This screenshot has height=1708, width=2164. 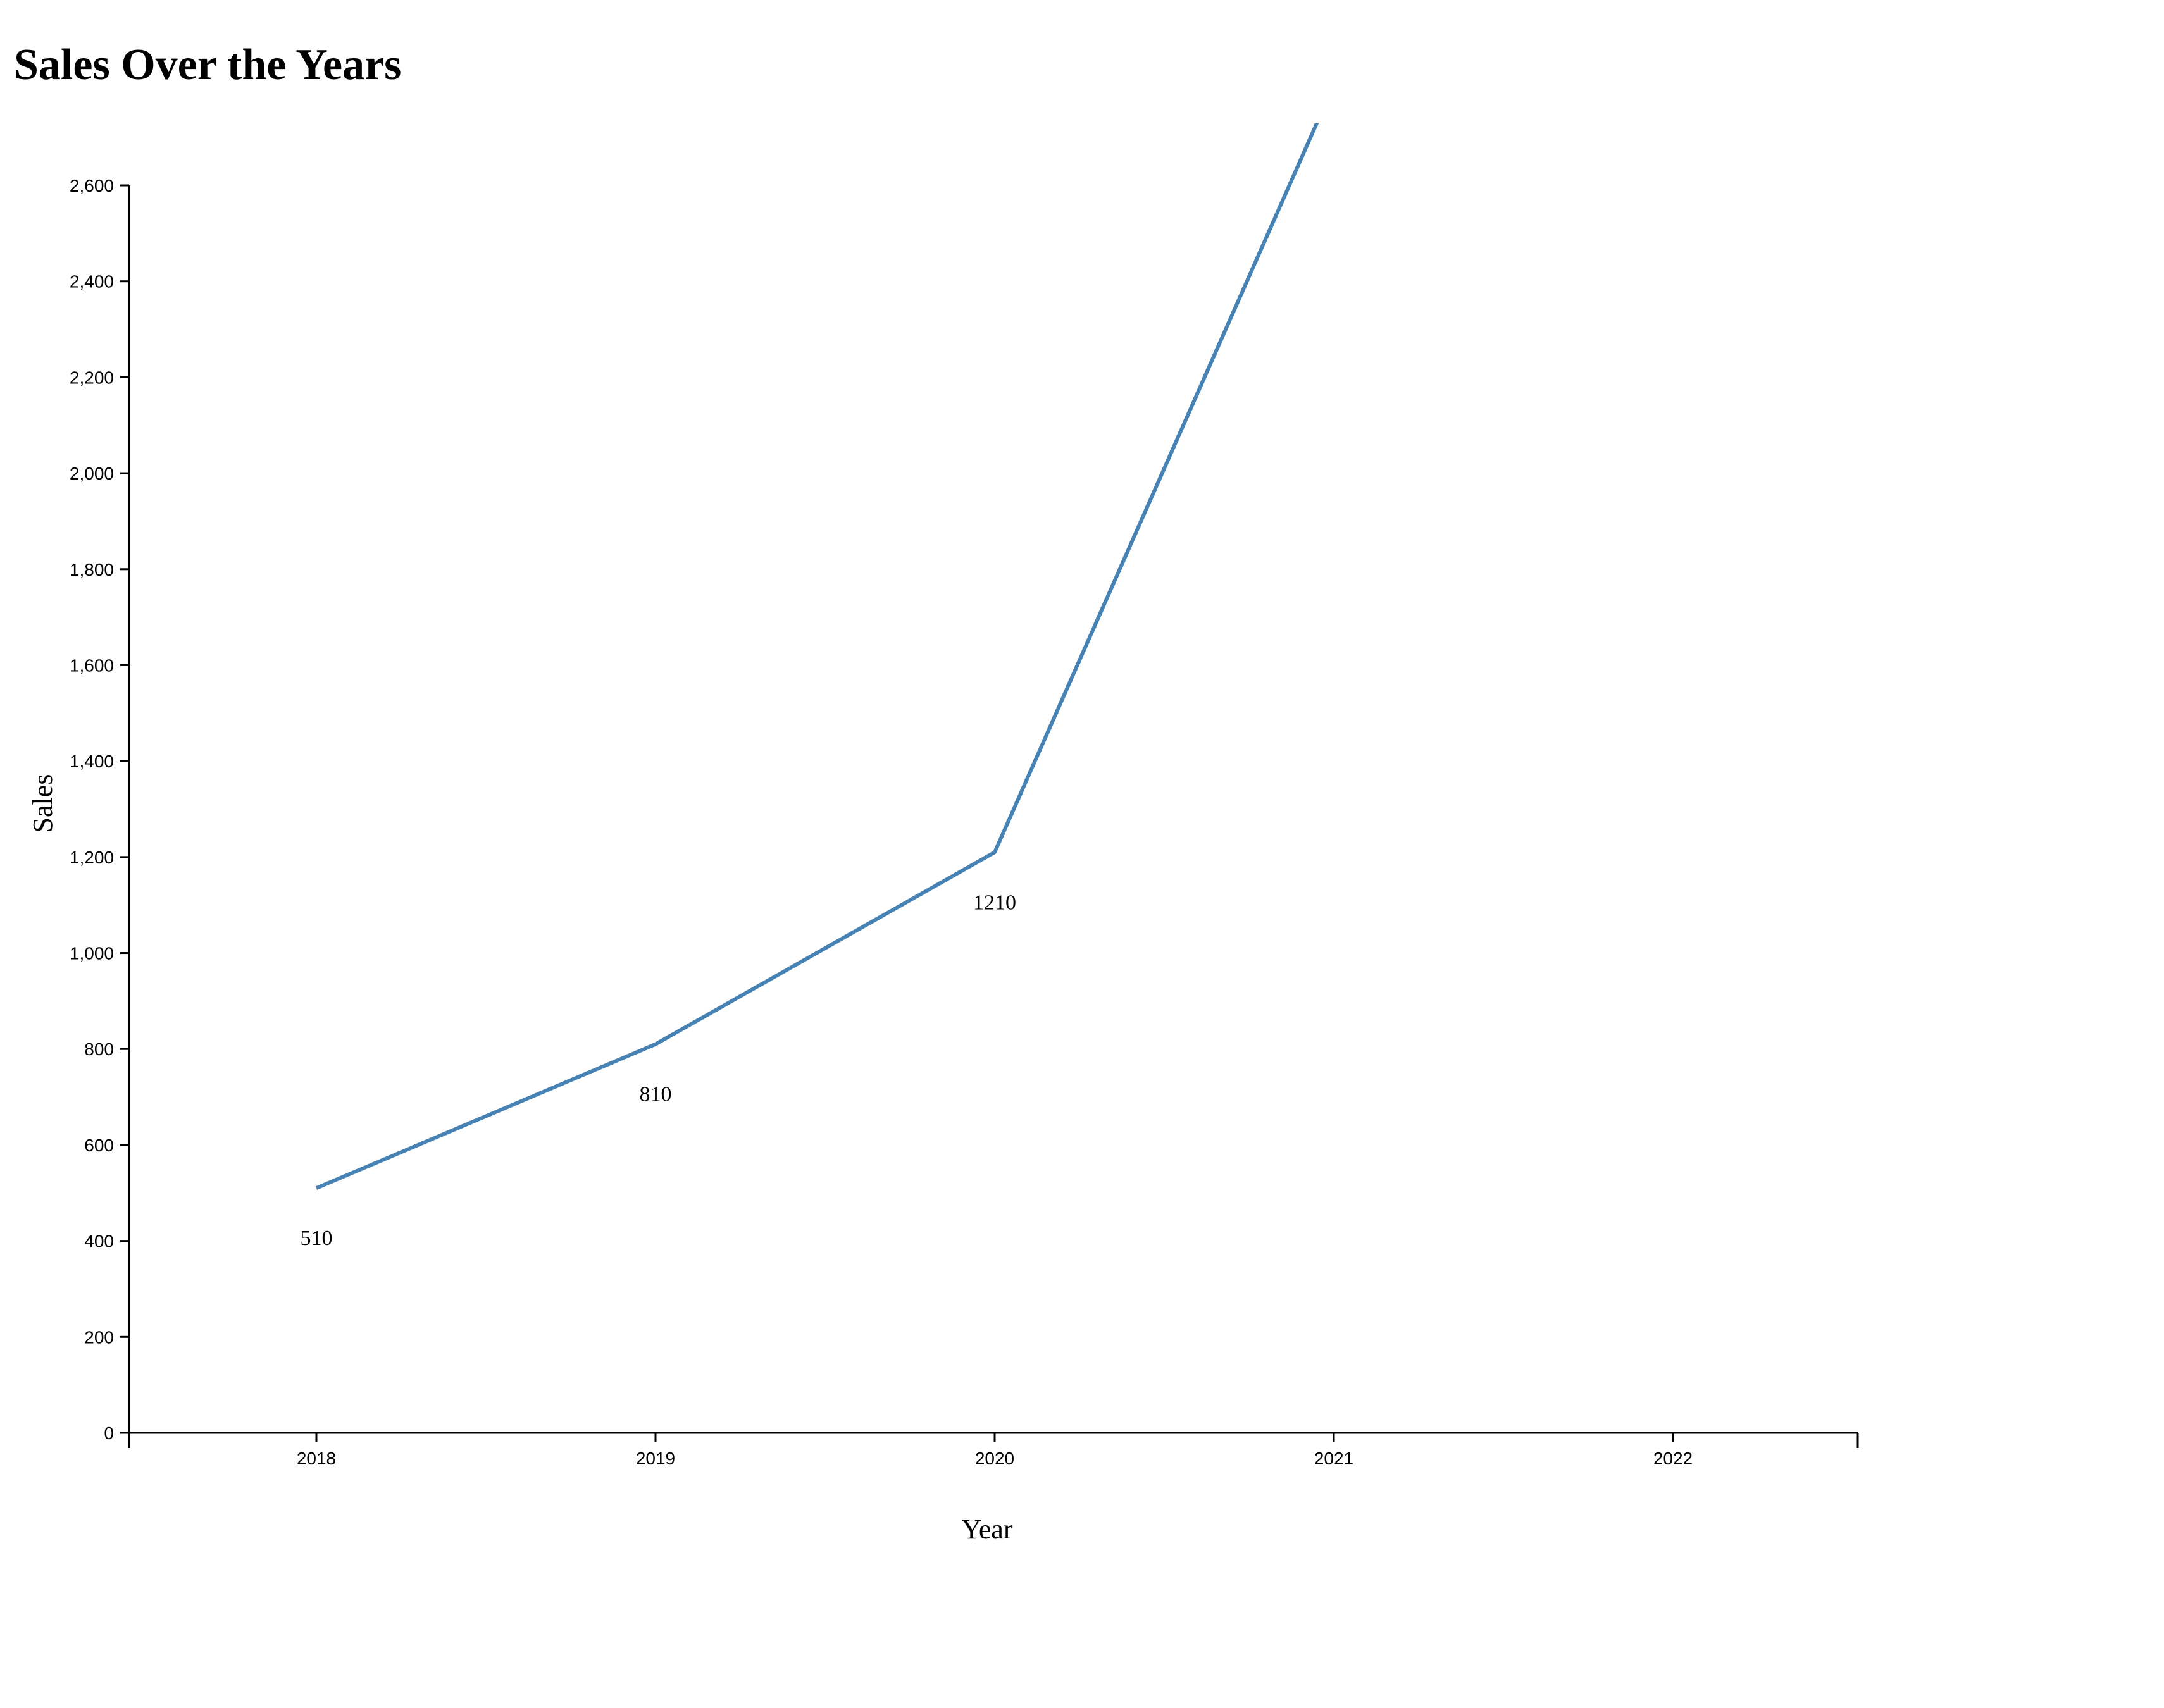 I want to click on chart-title: Sales Over the Years, so click(x=208, y=64).